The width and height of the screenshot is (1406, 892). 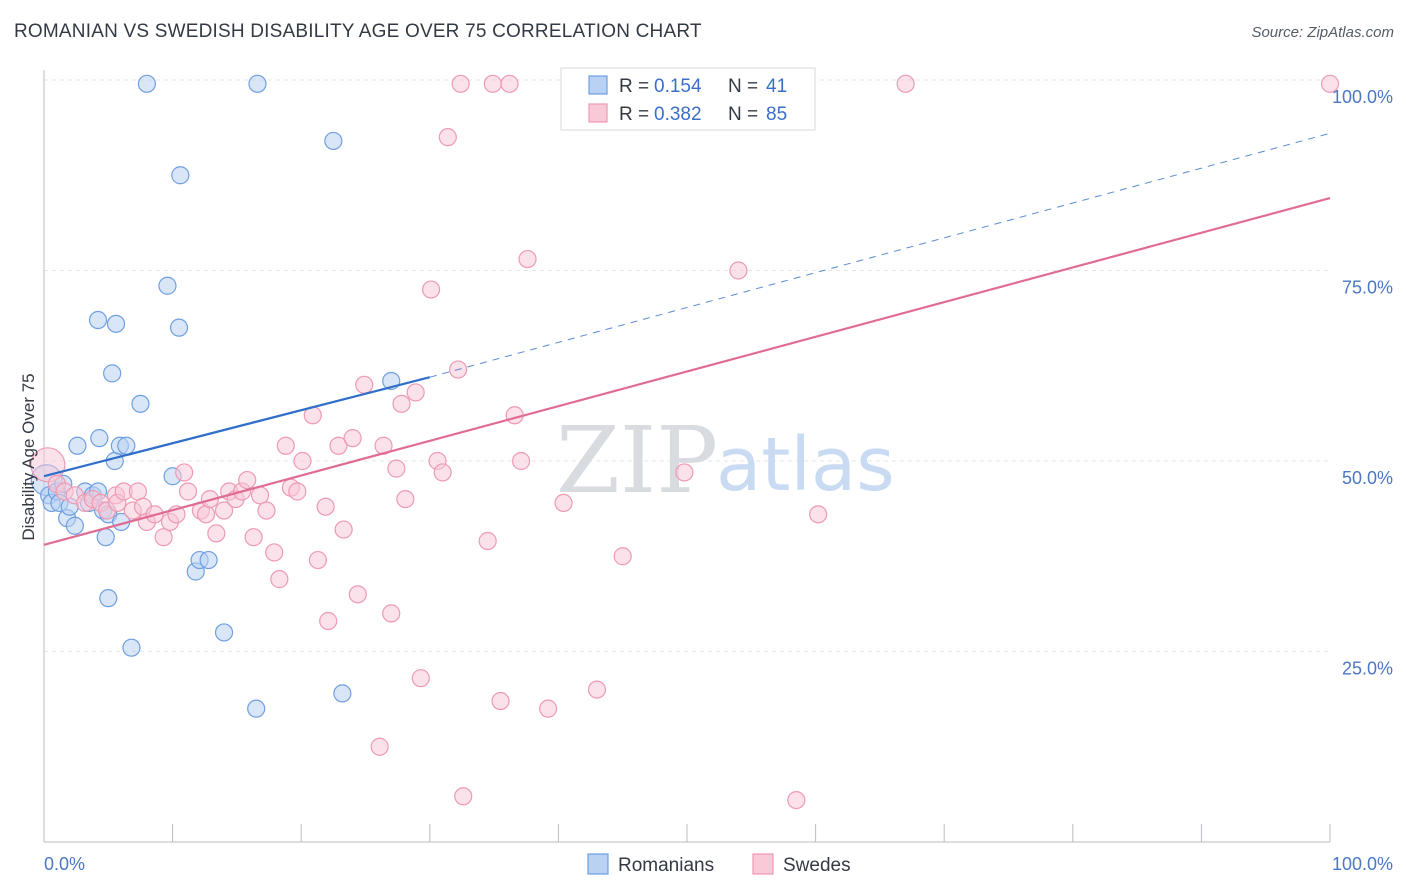 What do you see at coordinates (598, 85) in the screenshot?
I see `legend-swatch-romanians` at bounding box center [598, 85].